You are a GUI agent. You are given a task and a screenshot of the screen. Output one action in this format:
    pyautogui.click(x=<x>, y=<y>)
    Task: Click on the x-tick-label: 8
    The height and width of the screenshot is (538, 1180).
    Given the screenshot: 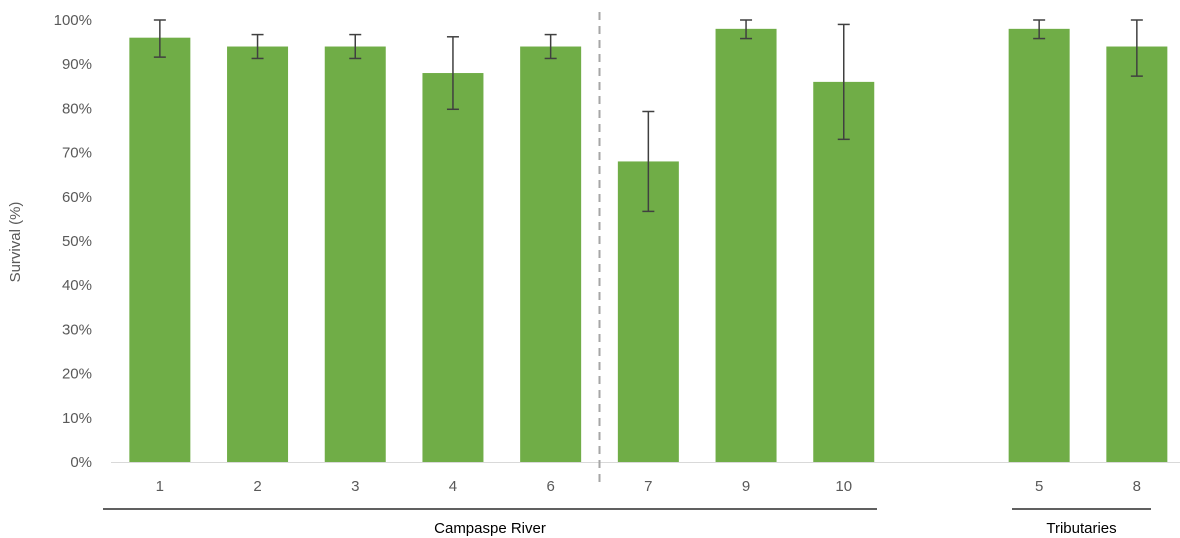 What is the action you would take?
    pyautogui.click(x=1137, y=486)
    